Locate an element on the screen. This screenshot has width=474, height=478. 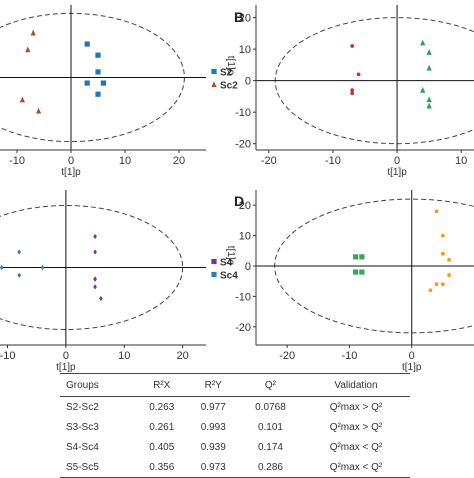
legend-label: S4 is located at coordinates (226, 263).